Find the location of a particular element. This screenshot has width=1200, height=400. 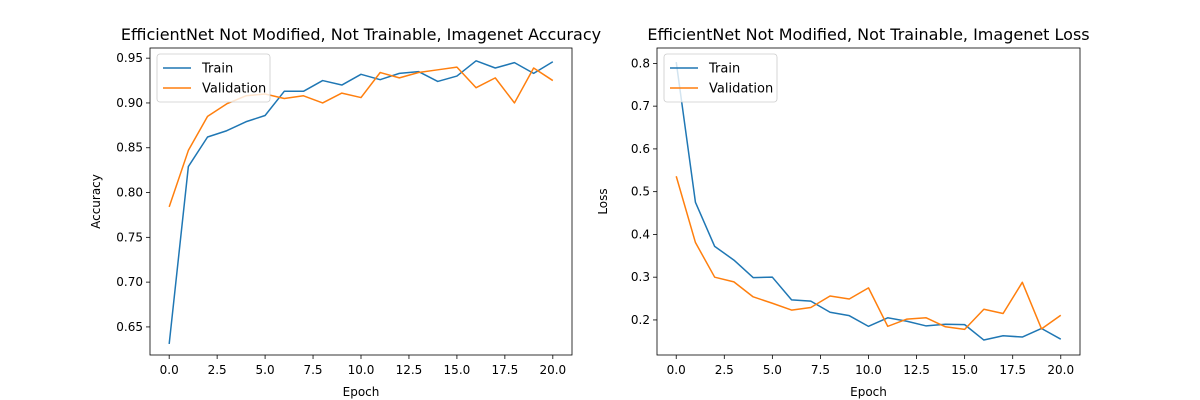

series-line-validation is located at coordinates (868, 253).